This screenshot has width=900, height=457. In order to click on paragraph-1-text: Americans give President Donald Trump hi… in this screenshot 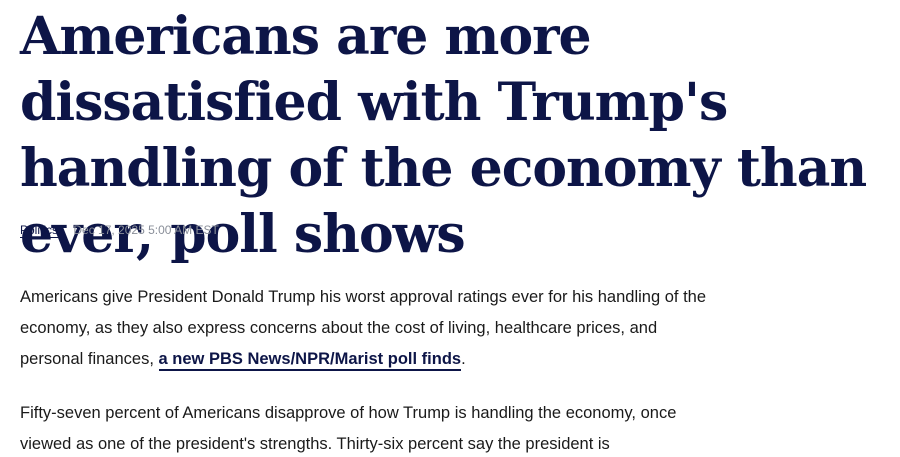, I will do `click(363, 328)`.